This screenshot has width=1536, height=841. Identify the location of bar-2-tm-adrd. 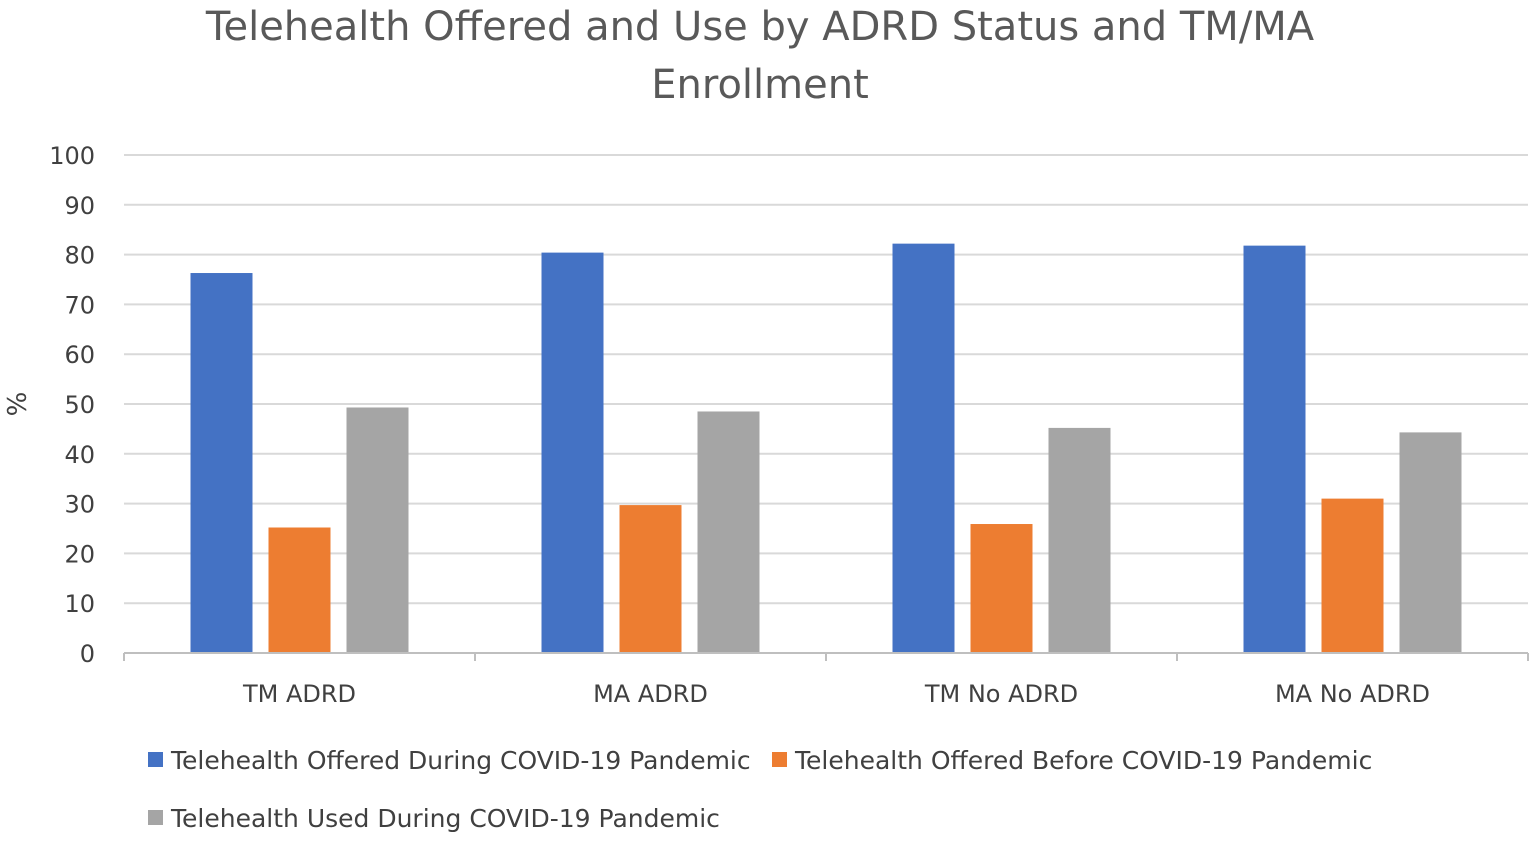
(299, 590).